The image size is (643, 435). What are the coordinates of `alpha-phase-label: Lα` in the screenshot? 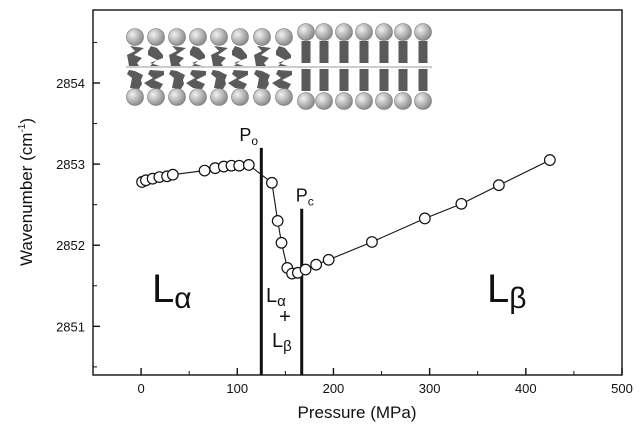 It's located at (172, 291).